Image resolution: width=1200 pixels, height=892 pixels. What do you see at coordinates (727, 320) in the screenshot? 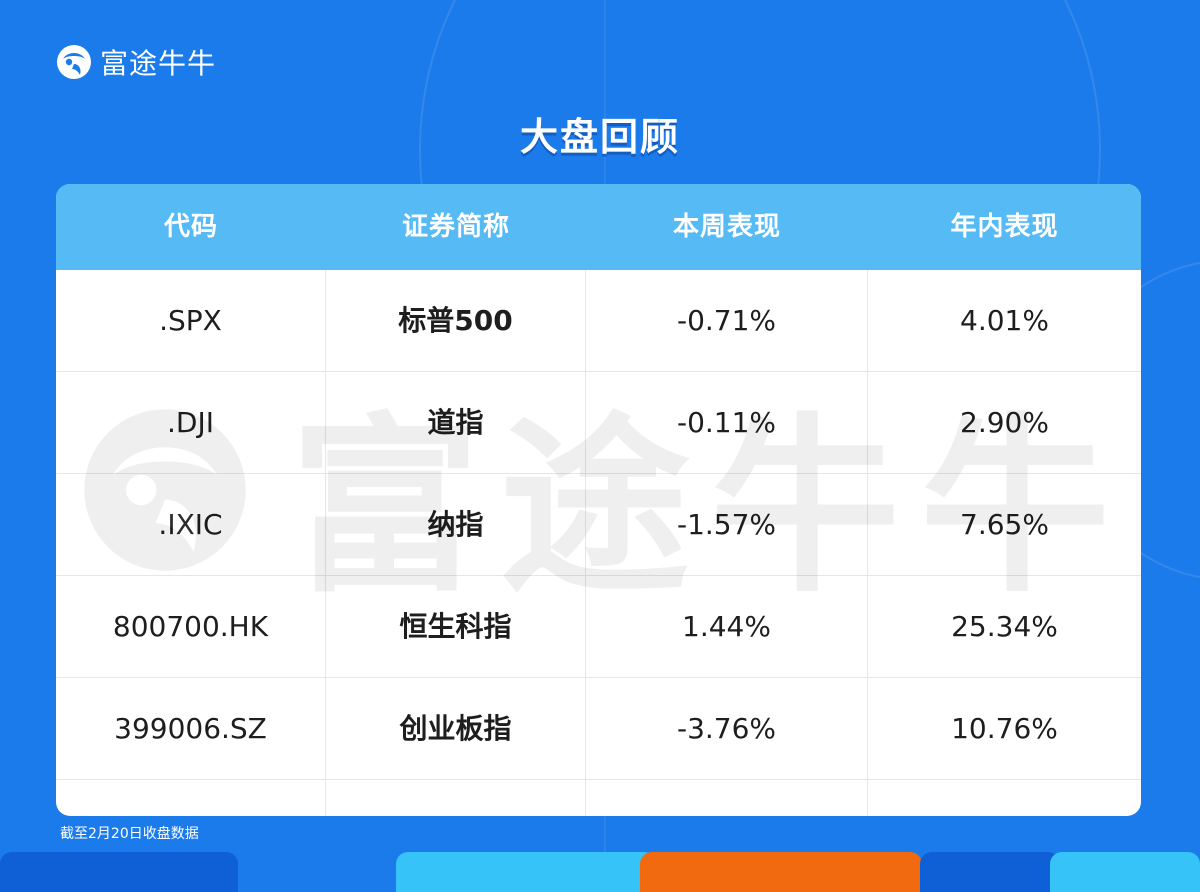
I see `cell-week: -0.71%` at bounding box center [727, 320].